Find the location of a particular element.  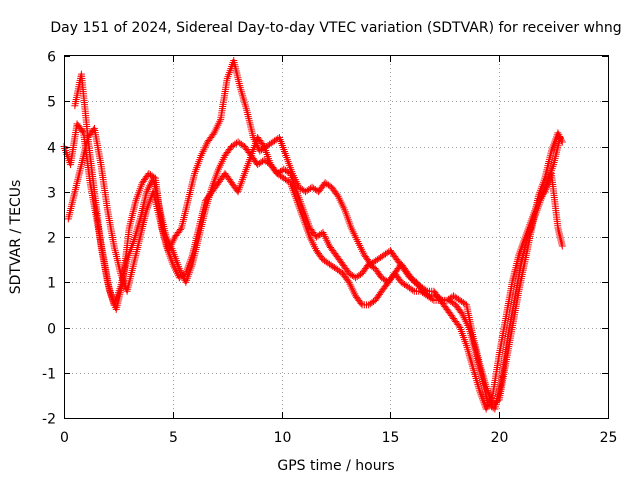

y-axis-label: SDTVAR / TECUs is located at coordinates (16, 237).